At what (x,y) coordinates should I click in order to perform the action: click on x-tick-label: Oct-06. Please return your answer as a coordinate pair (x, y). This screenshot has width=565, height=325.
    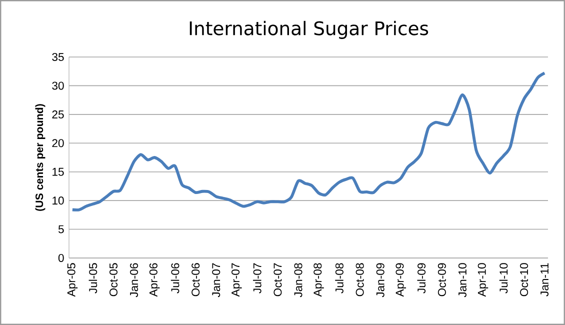
    Looking at the image, I should click on (196, 279).